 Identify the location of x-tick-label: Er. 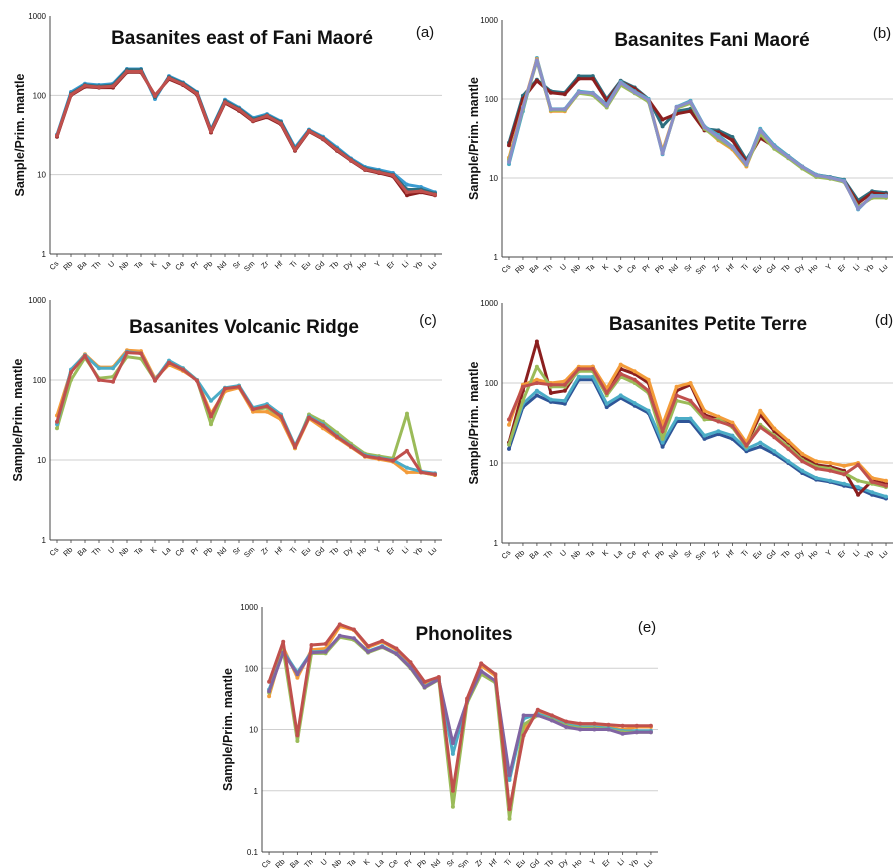
(842, 554).